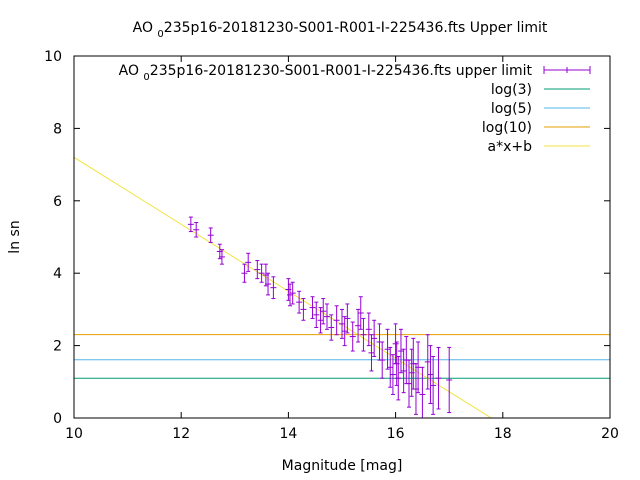 This screenshot has height=480, width=640. What do you see at coordinates (396, 434) in the screenshot?
I see `x-tick-label: 16` at bounding box center [396, 434].